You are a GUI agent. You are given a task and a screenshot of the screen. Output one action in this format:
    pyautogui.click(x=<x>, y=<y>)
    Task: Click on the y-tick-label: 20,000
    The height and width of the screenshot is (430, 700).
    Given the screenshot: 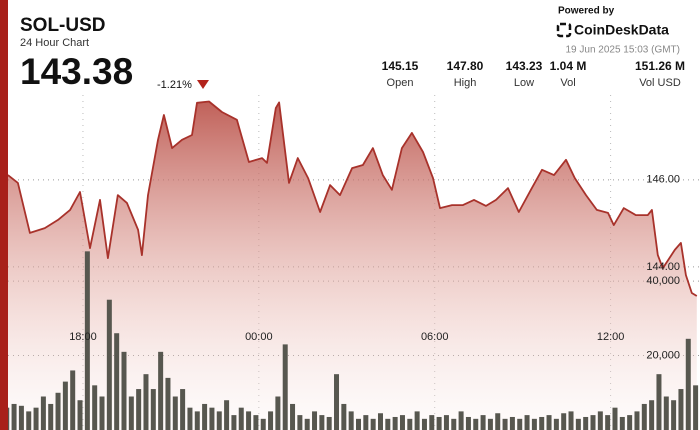 What is the action you would take?
    pyautogui.click(x=663, y=355)
    